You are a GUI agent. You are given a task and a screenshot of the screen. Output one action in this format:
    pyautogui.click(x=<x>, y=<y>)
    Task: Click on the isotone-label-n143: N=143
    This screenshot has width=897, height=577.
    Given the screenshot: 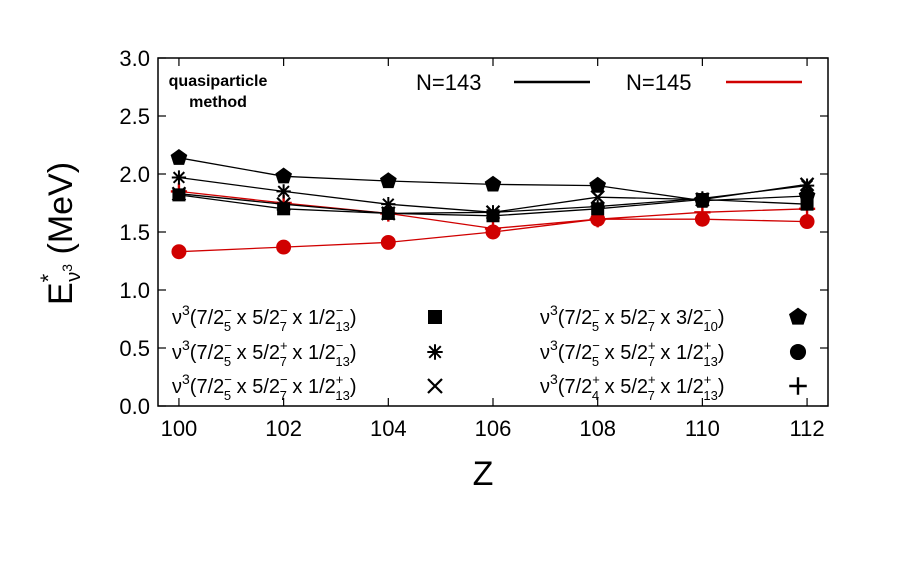 What is the action you would take?
    pyautogui.click(x=448, y=82)
    